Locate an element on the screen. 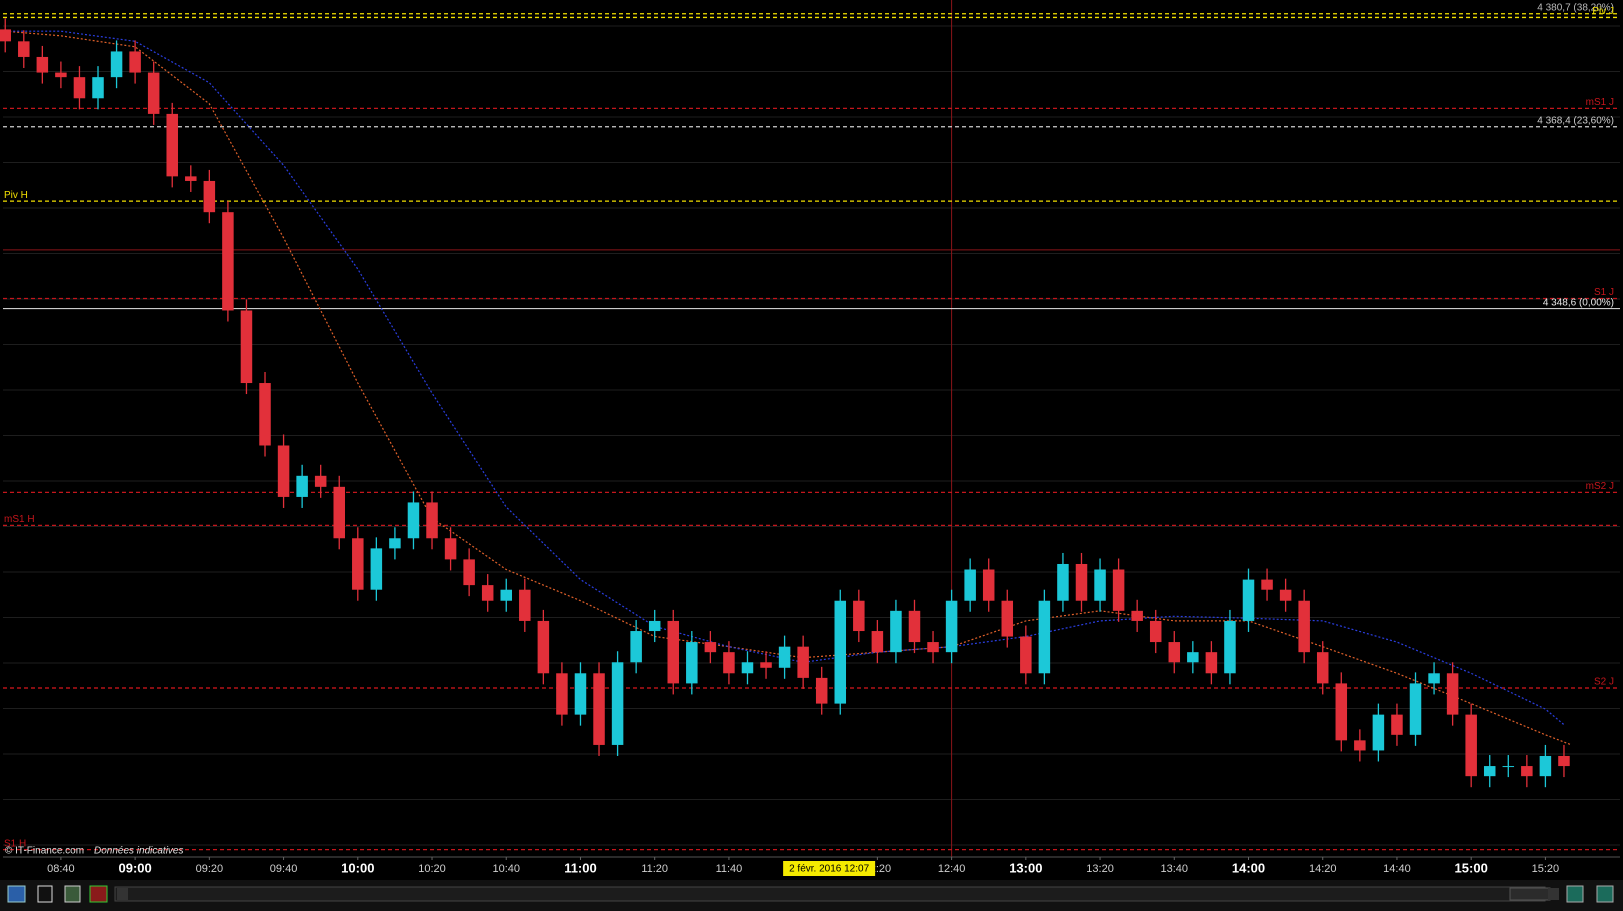  level-label: S1 H is located at coordinates (15, 843).